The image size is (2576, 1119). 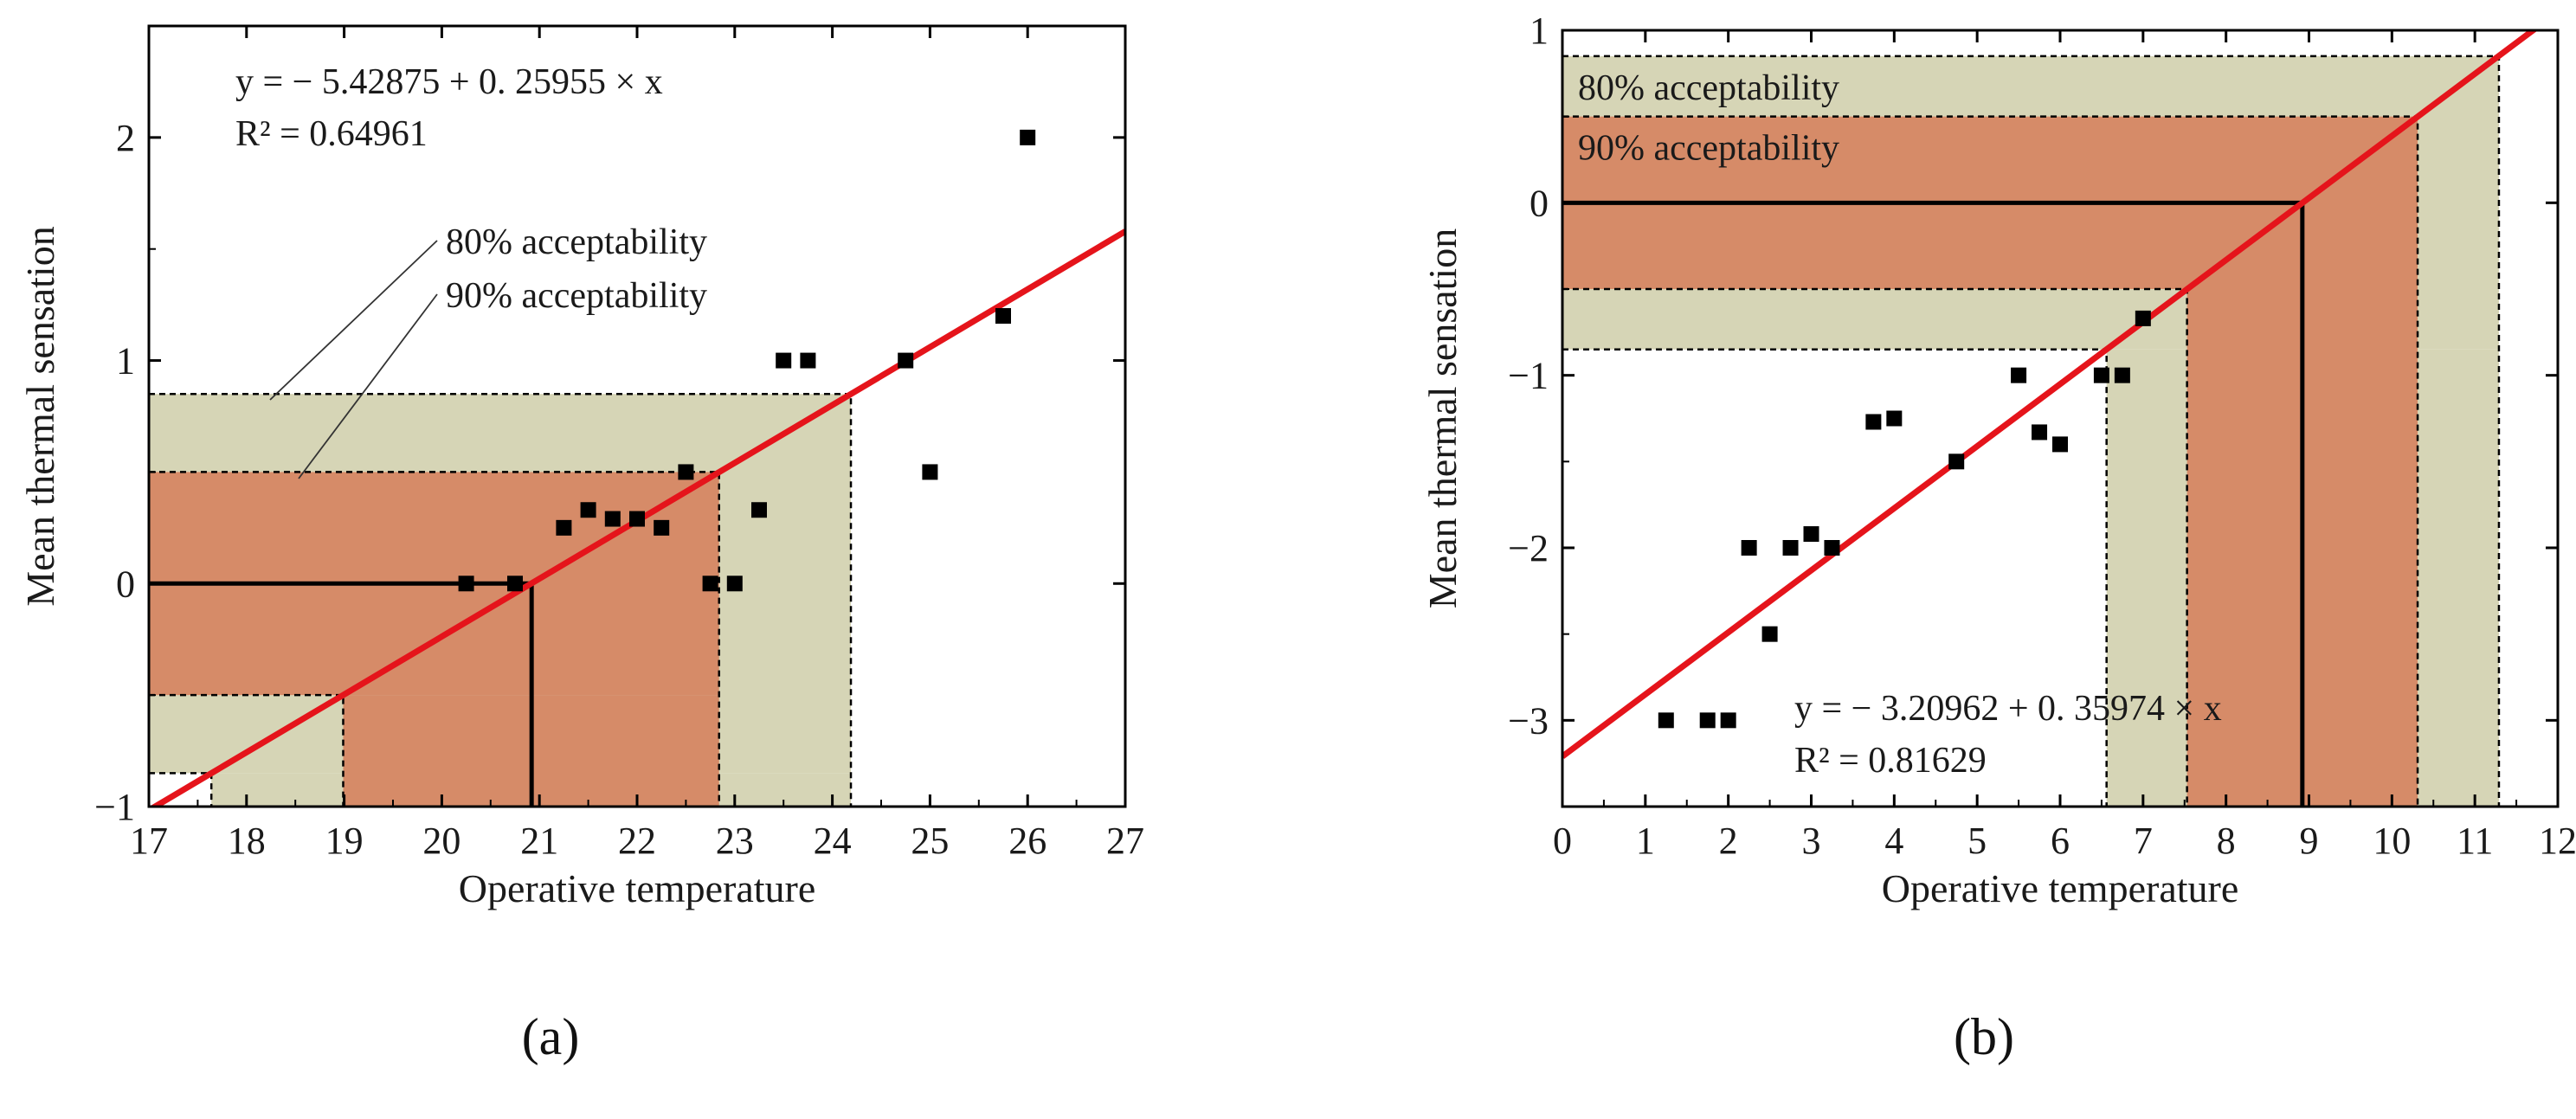 I want to click on x-tick-label: 6, so click(x=2060, y=841).